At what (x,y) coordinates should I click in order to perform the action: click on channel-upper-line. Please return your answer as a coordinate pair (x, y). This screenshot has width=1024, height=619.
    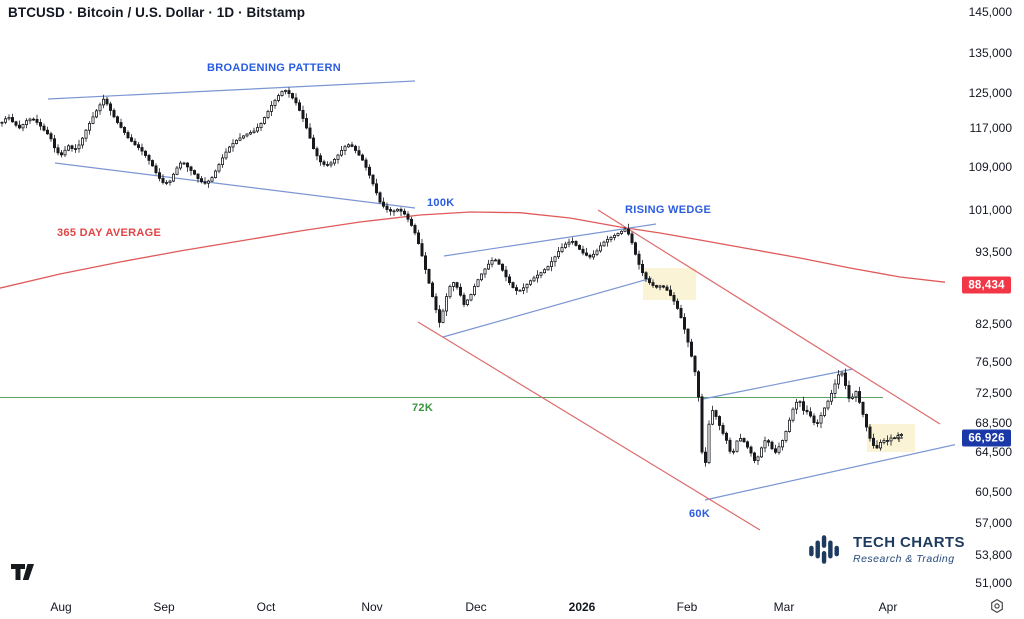
    Looking at the image, I should click on (778, 384).